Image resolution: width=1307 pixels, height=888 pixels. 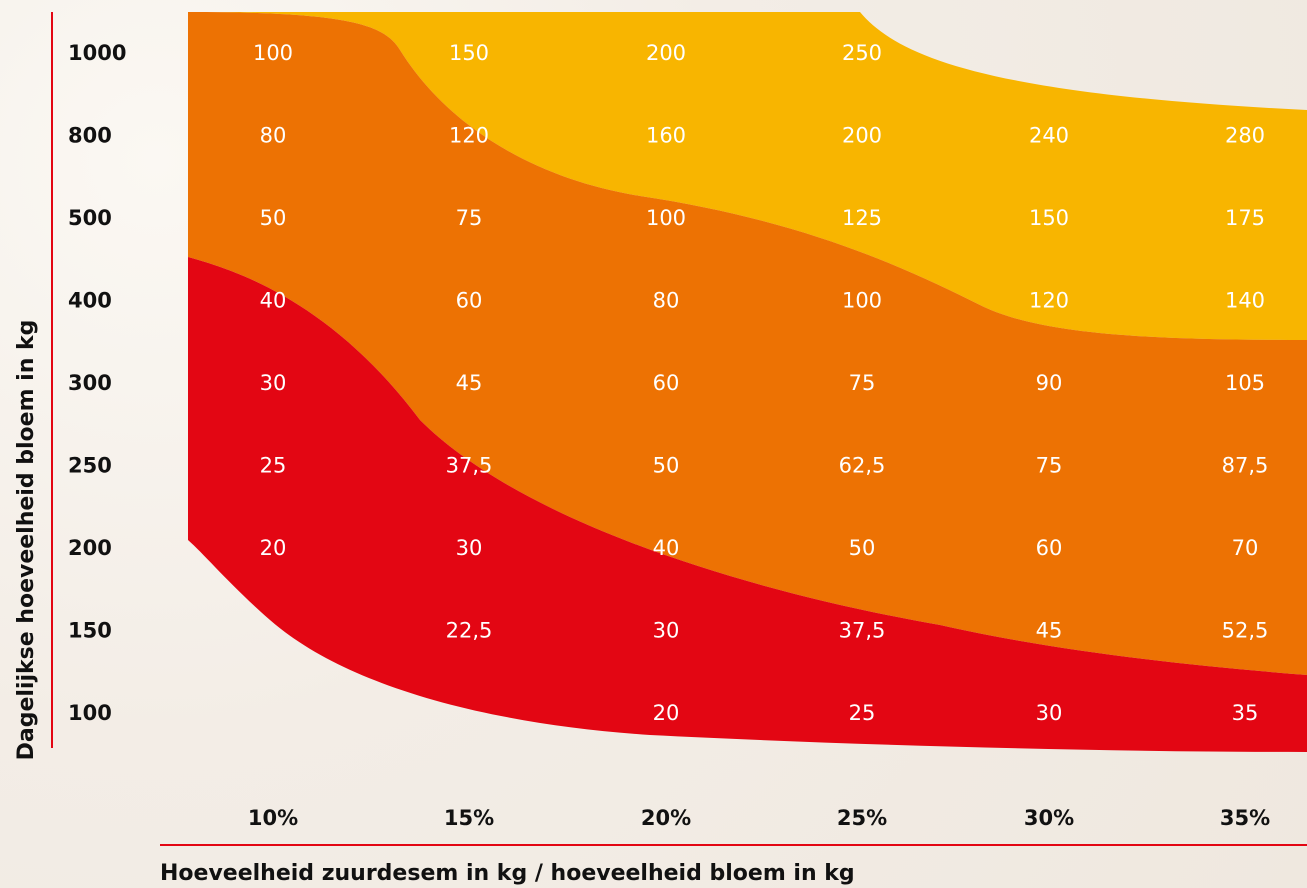 I want to click on y-tick-label: 150, so click(x=90, y=631).